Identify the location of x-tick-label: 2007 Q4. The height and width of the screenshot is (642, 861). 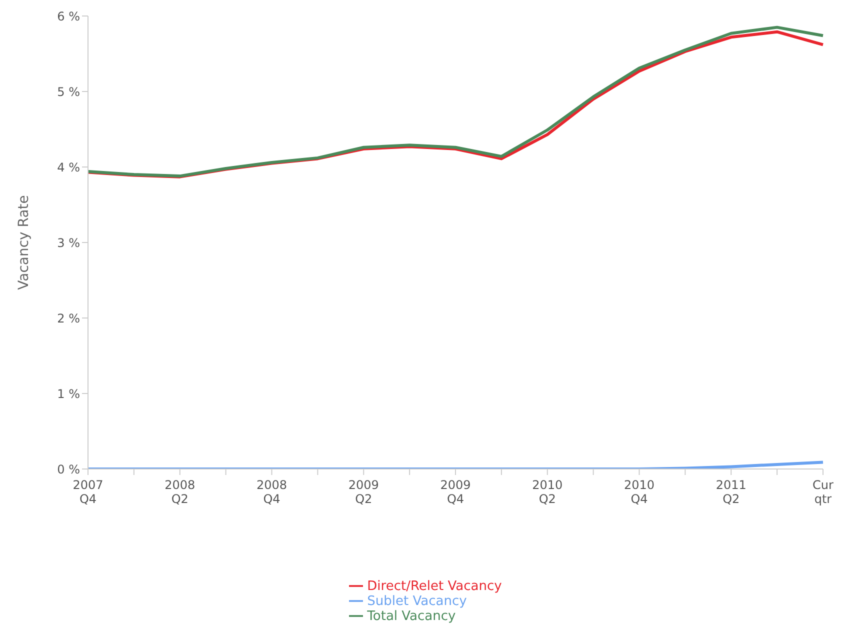
(88, 492).